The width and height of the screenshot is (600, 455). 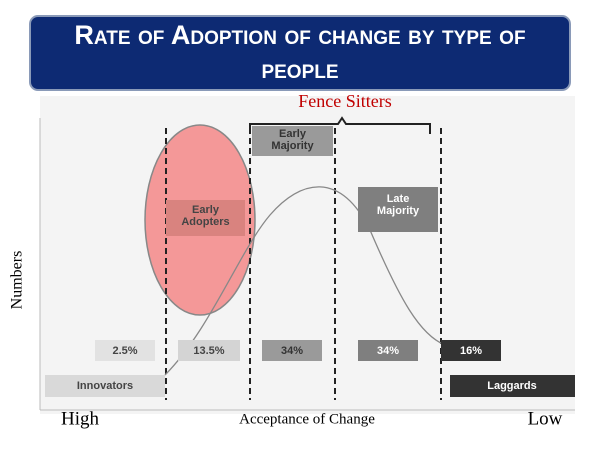 I want to click on bracket, so click(x=340, y=125).